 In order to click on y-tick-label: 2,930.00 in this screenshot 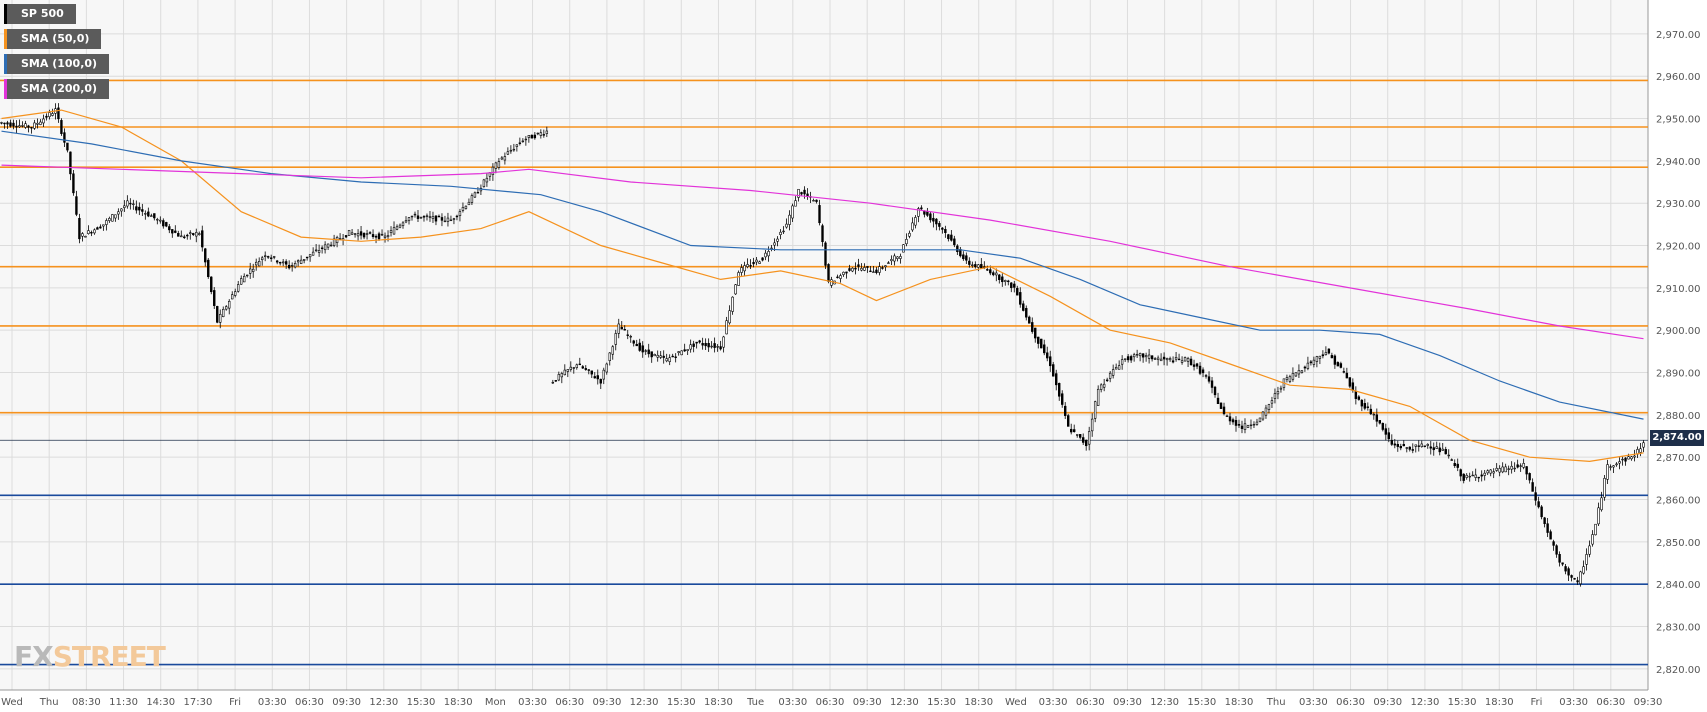, I will do `click(1678, 204)`.